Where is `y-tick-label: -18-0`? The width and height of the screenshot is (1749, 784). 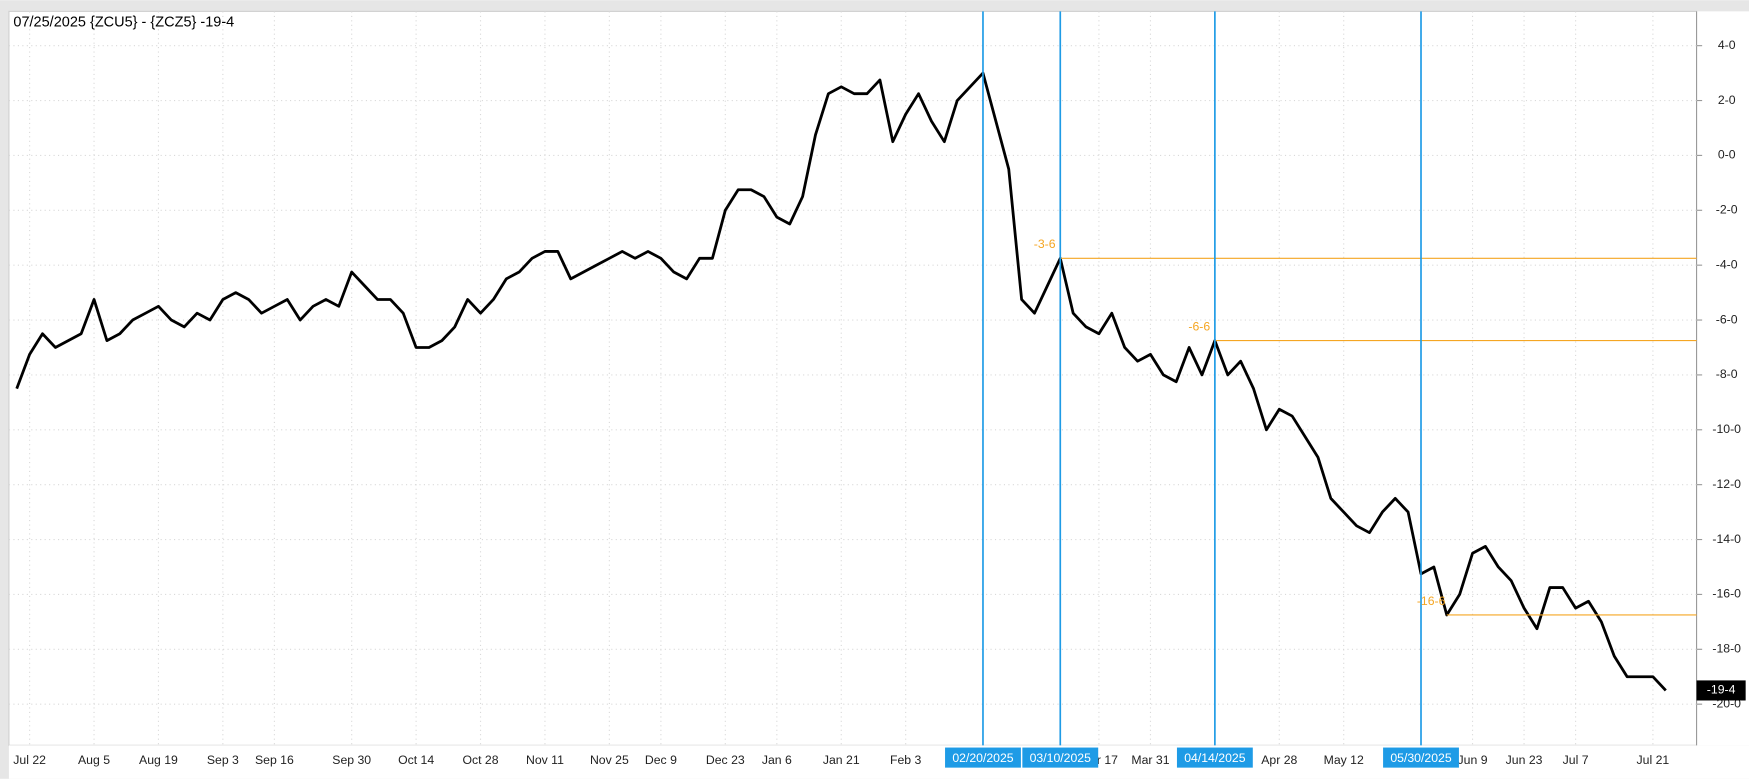
y-tick-label: -18-0 is located at coordinates (1726, 649).